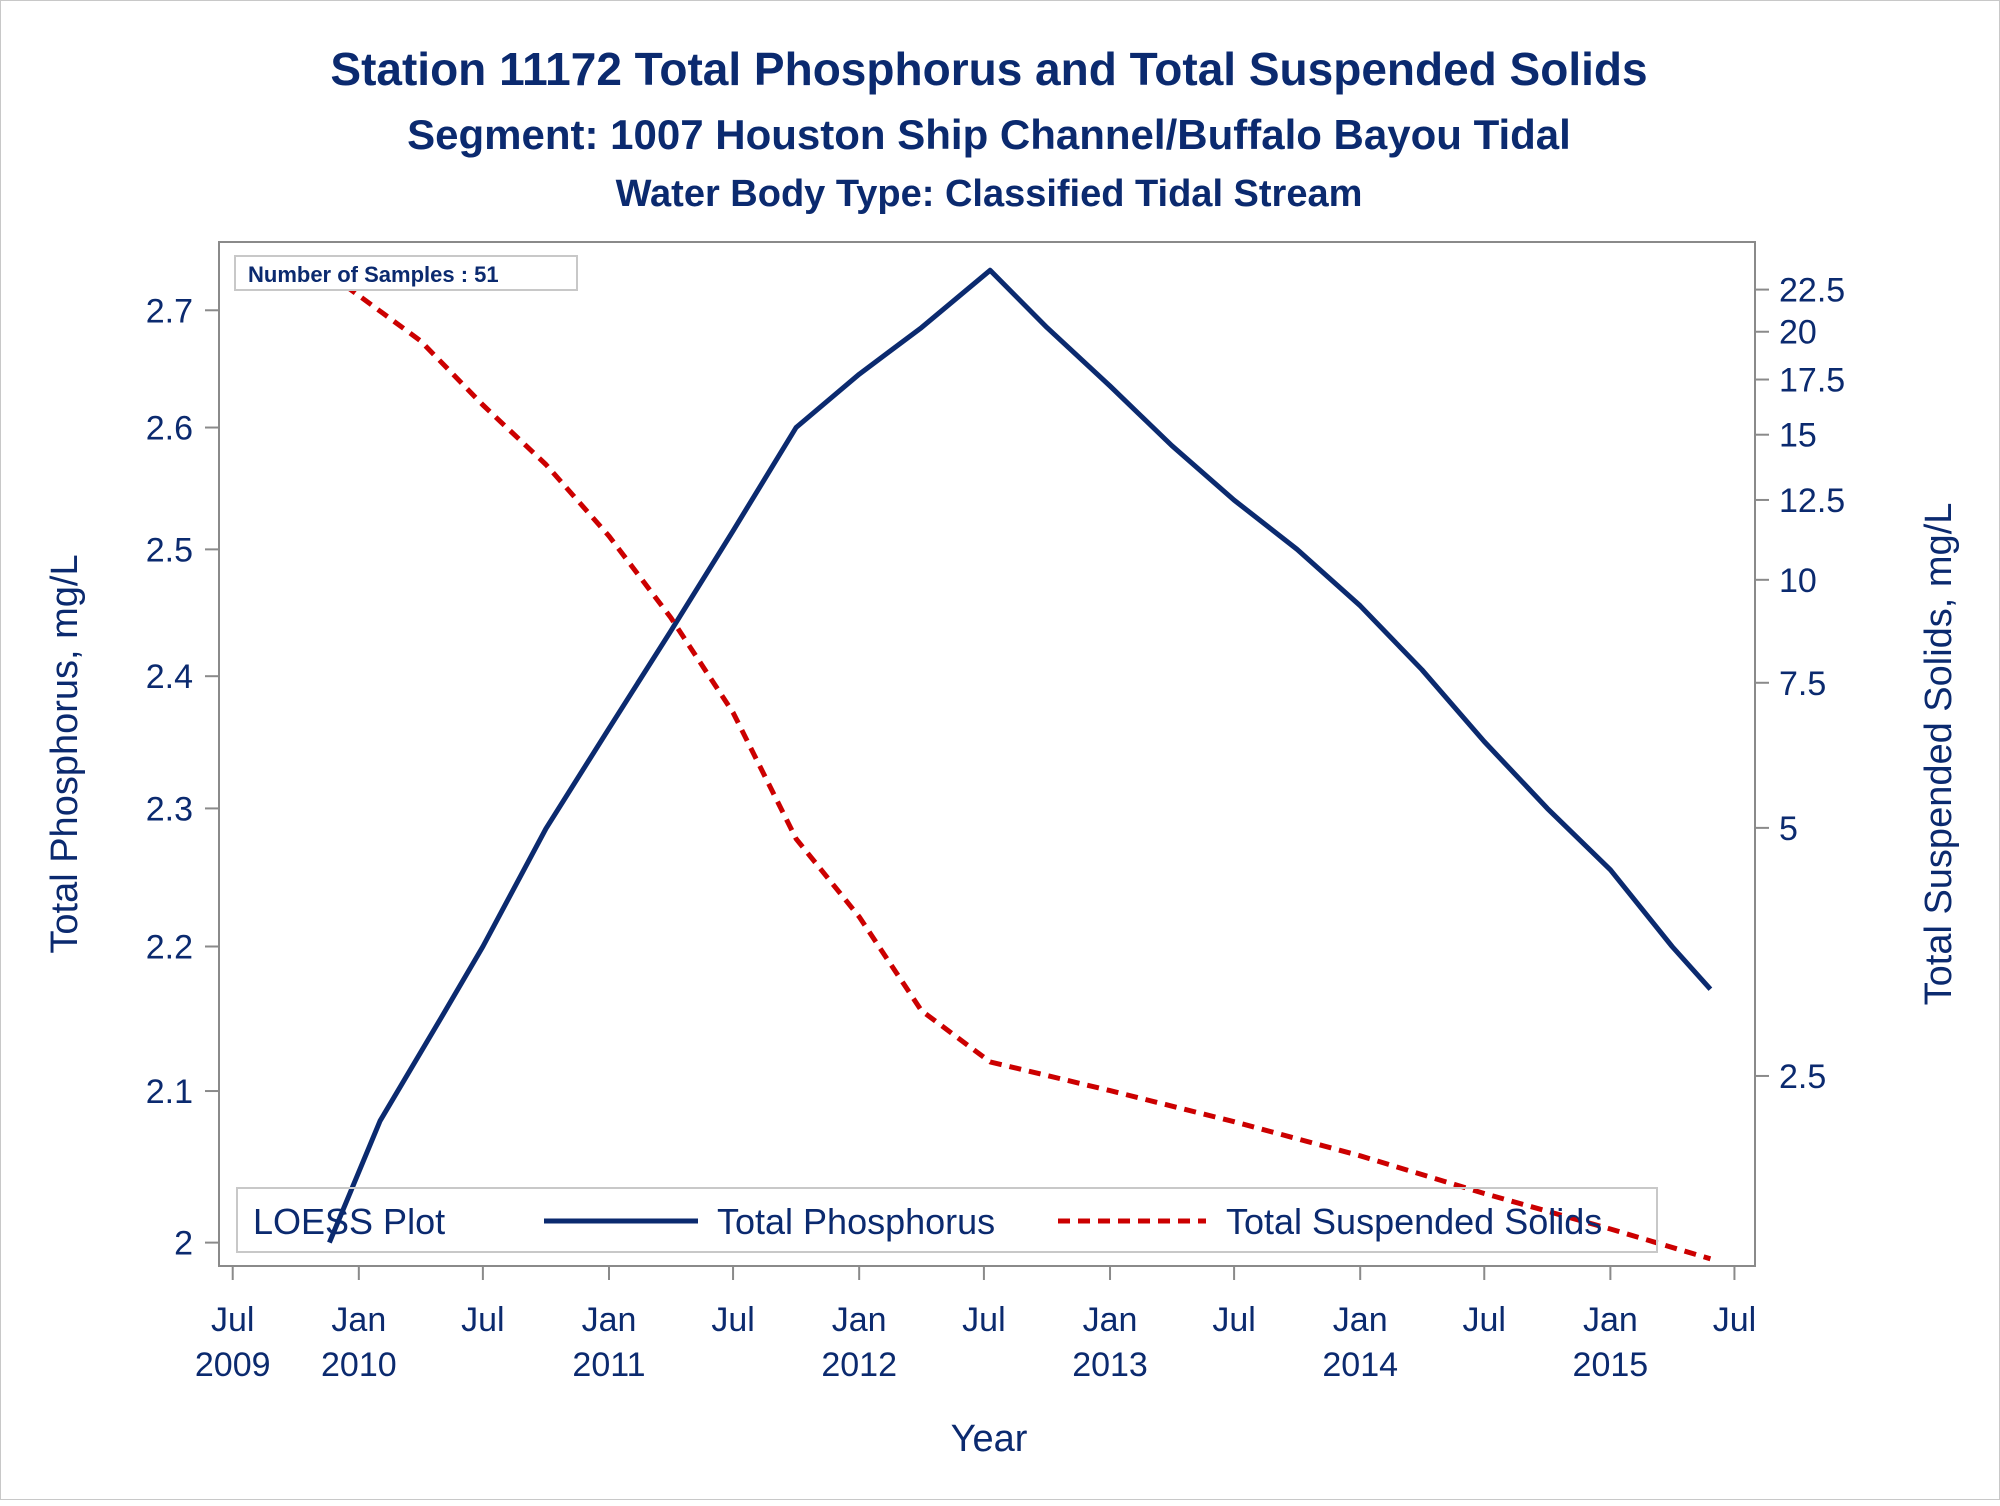 The height and width of the screenshot is (1506, 2000). What do you see at coordinates (169, 1092) in the screenshot?
I see `y-left-tick-label: 2.1` at bounding box center [169, 1092].